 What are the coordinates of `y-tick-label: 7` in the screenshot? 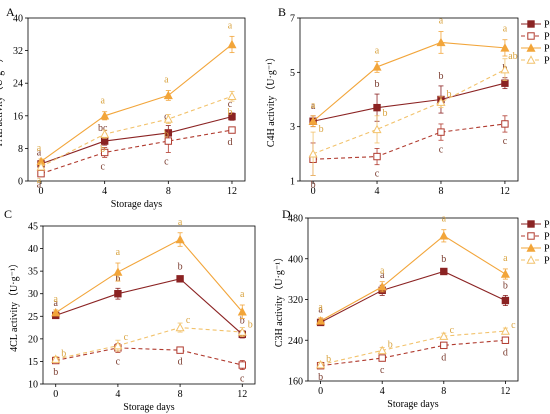 It's located at (292, 19).